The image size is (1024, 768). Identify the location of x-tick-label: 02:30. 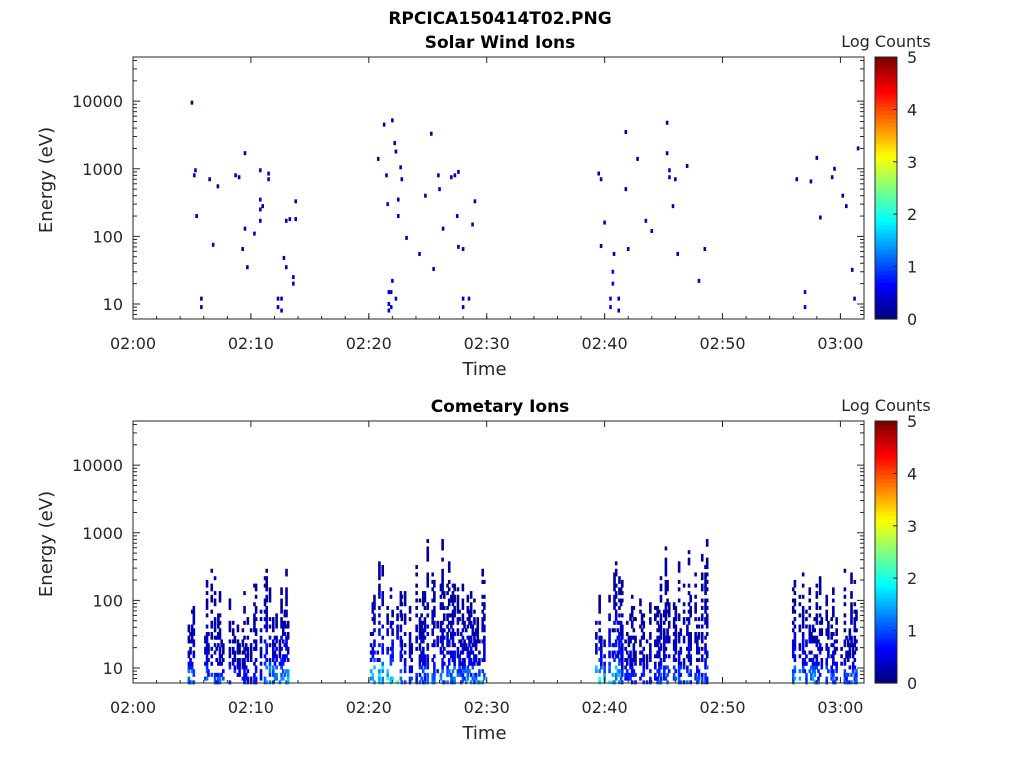
(487, 343).